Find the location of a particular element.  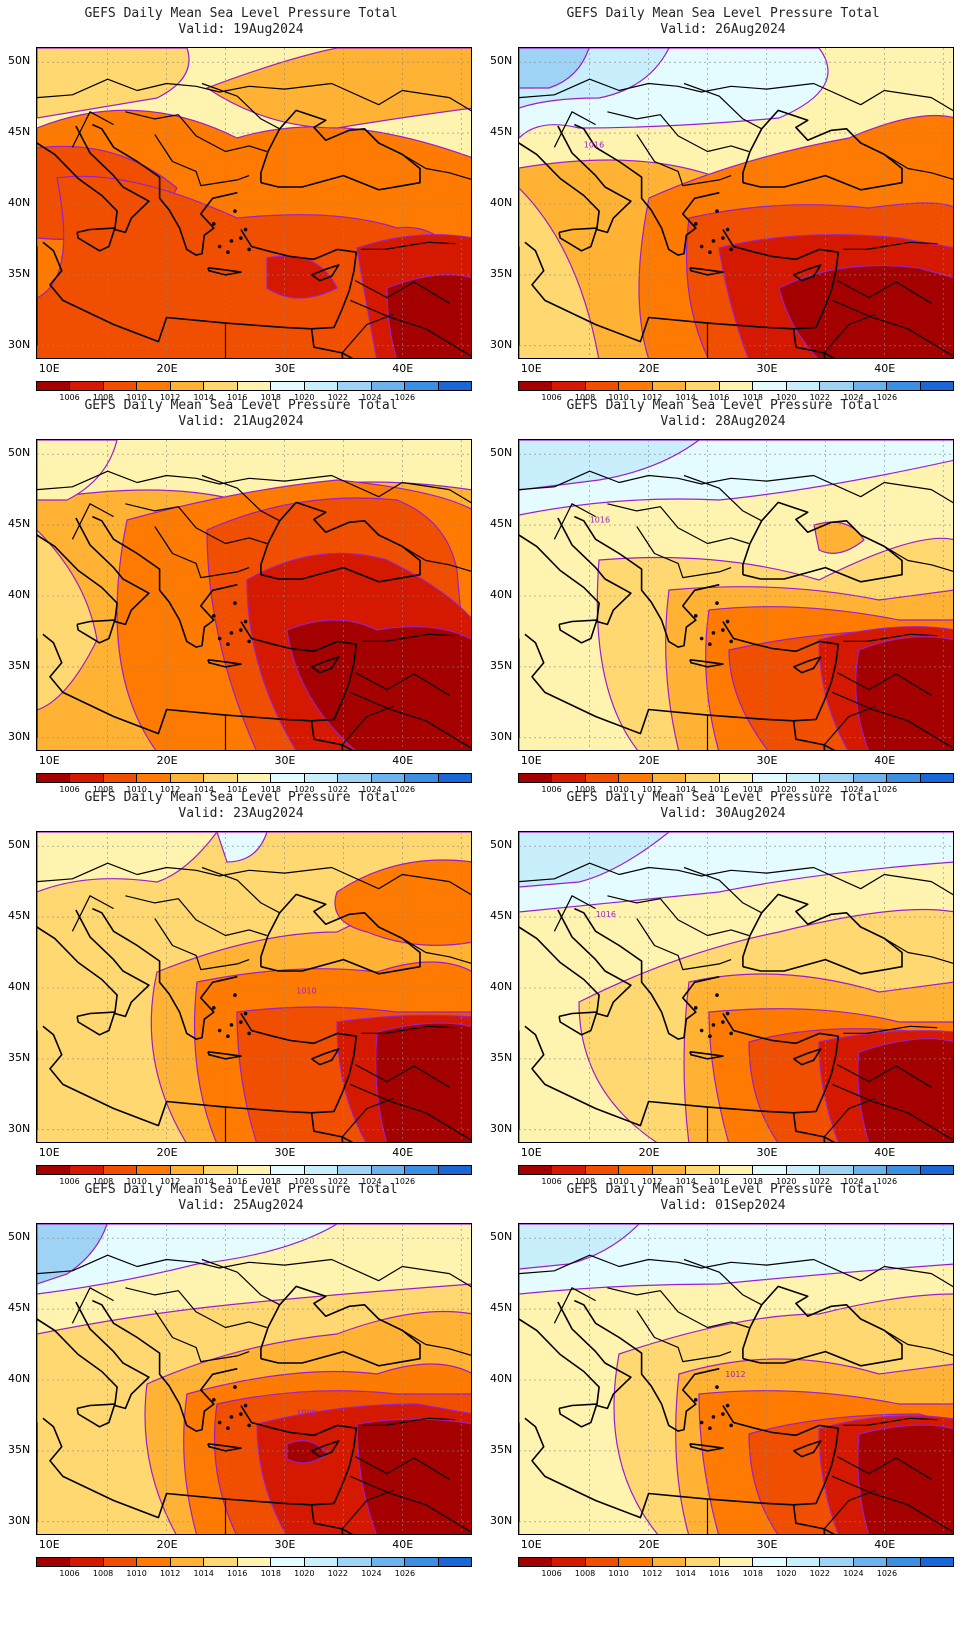

pressure-map: 1012 is located at coordinates (736, 1379).